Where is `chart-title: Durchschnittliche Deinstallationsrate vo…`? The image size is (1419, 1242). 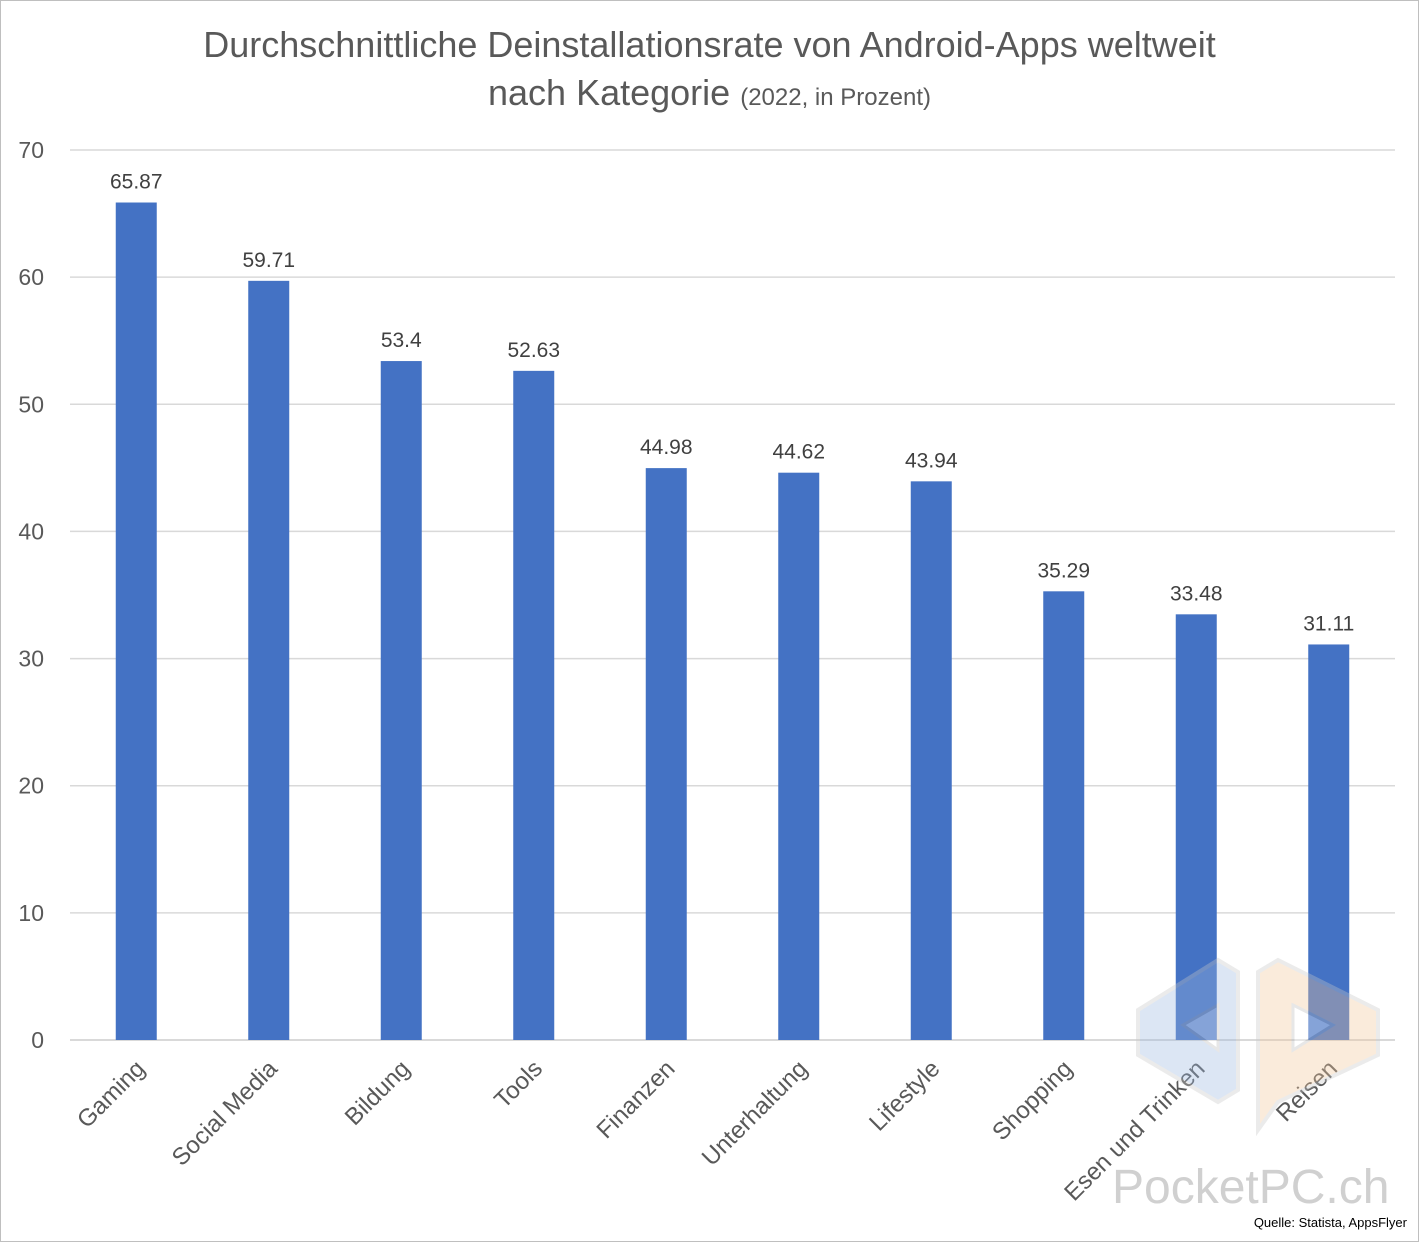 chart-title: Durchschnittliche Deinstallationsrate vo… is located at coordinates (709, 72).